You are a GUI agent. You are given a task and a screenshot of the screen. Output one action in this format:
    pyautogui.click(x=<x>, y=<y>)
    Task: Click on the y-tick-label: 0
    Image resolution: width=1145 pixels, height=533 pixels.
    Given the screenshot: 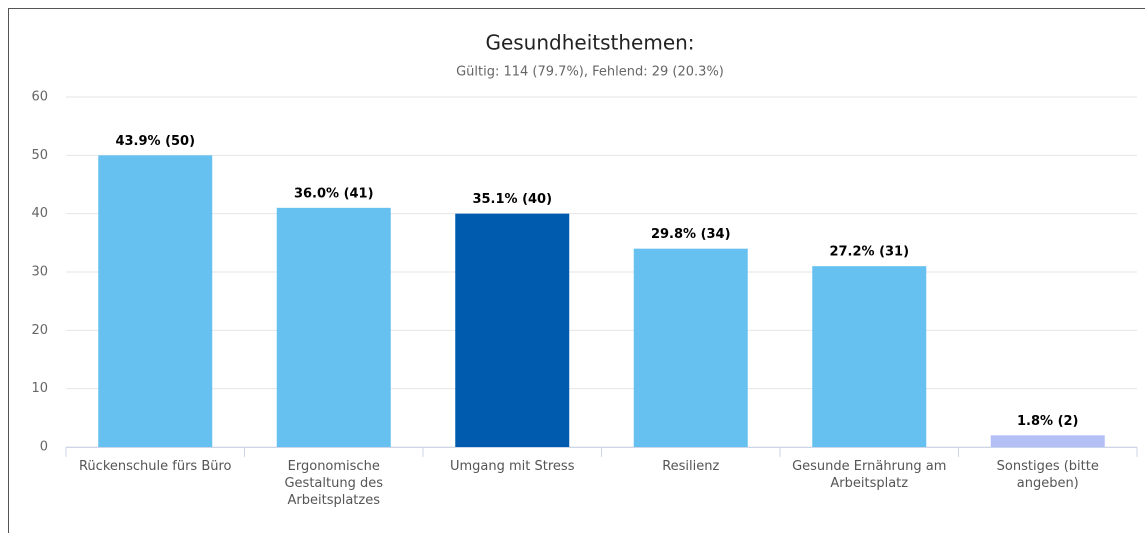 What is the action you would take?
    pyautogui.click(x=44, y=447)
    